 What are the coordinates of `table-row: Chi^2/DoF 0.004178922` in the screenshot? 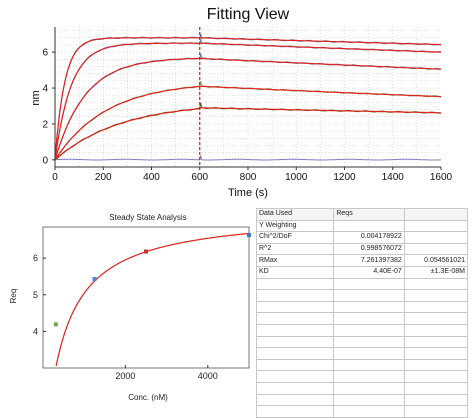 It's located at (362, 237).